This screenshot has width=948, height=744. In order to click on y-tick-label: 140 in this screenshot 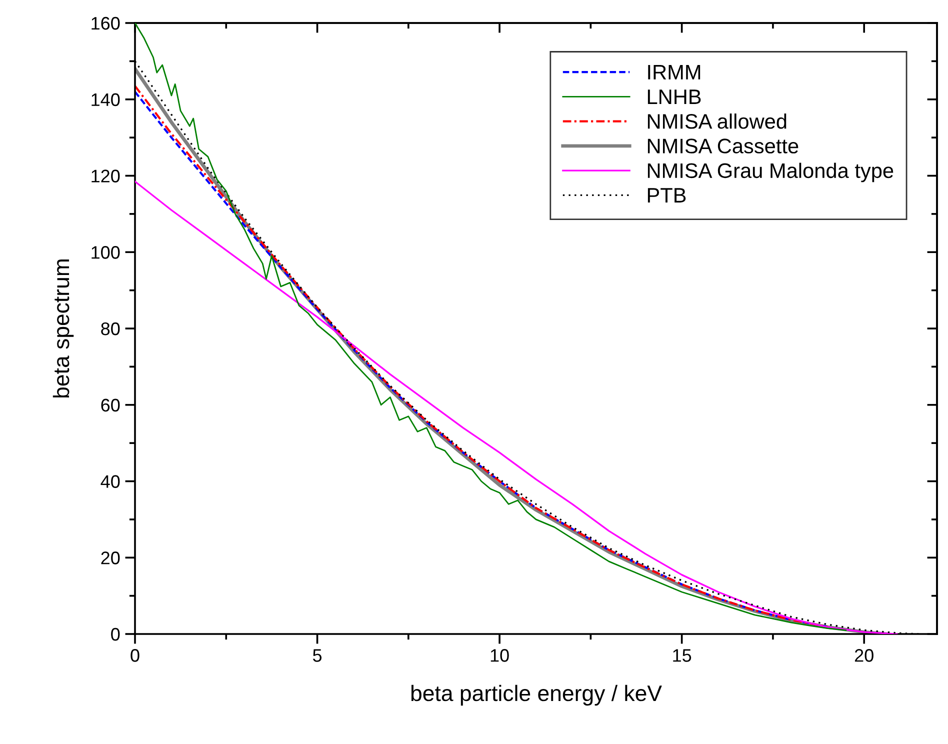, I will do `click(106, 99)`.